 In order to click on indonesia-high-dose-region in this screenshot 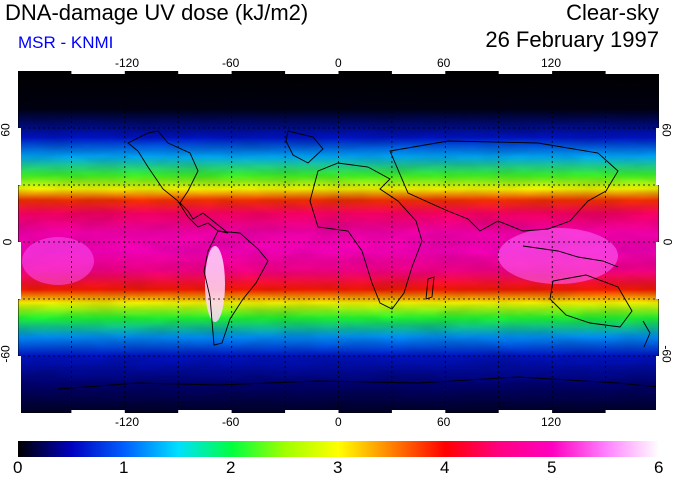, I will do `click(558, 256)`.